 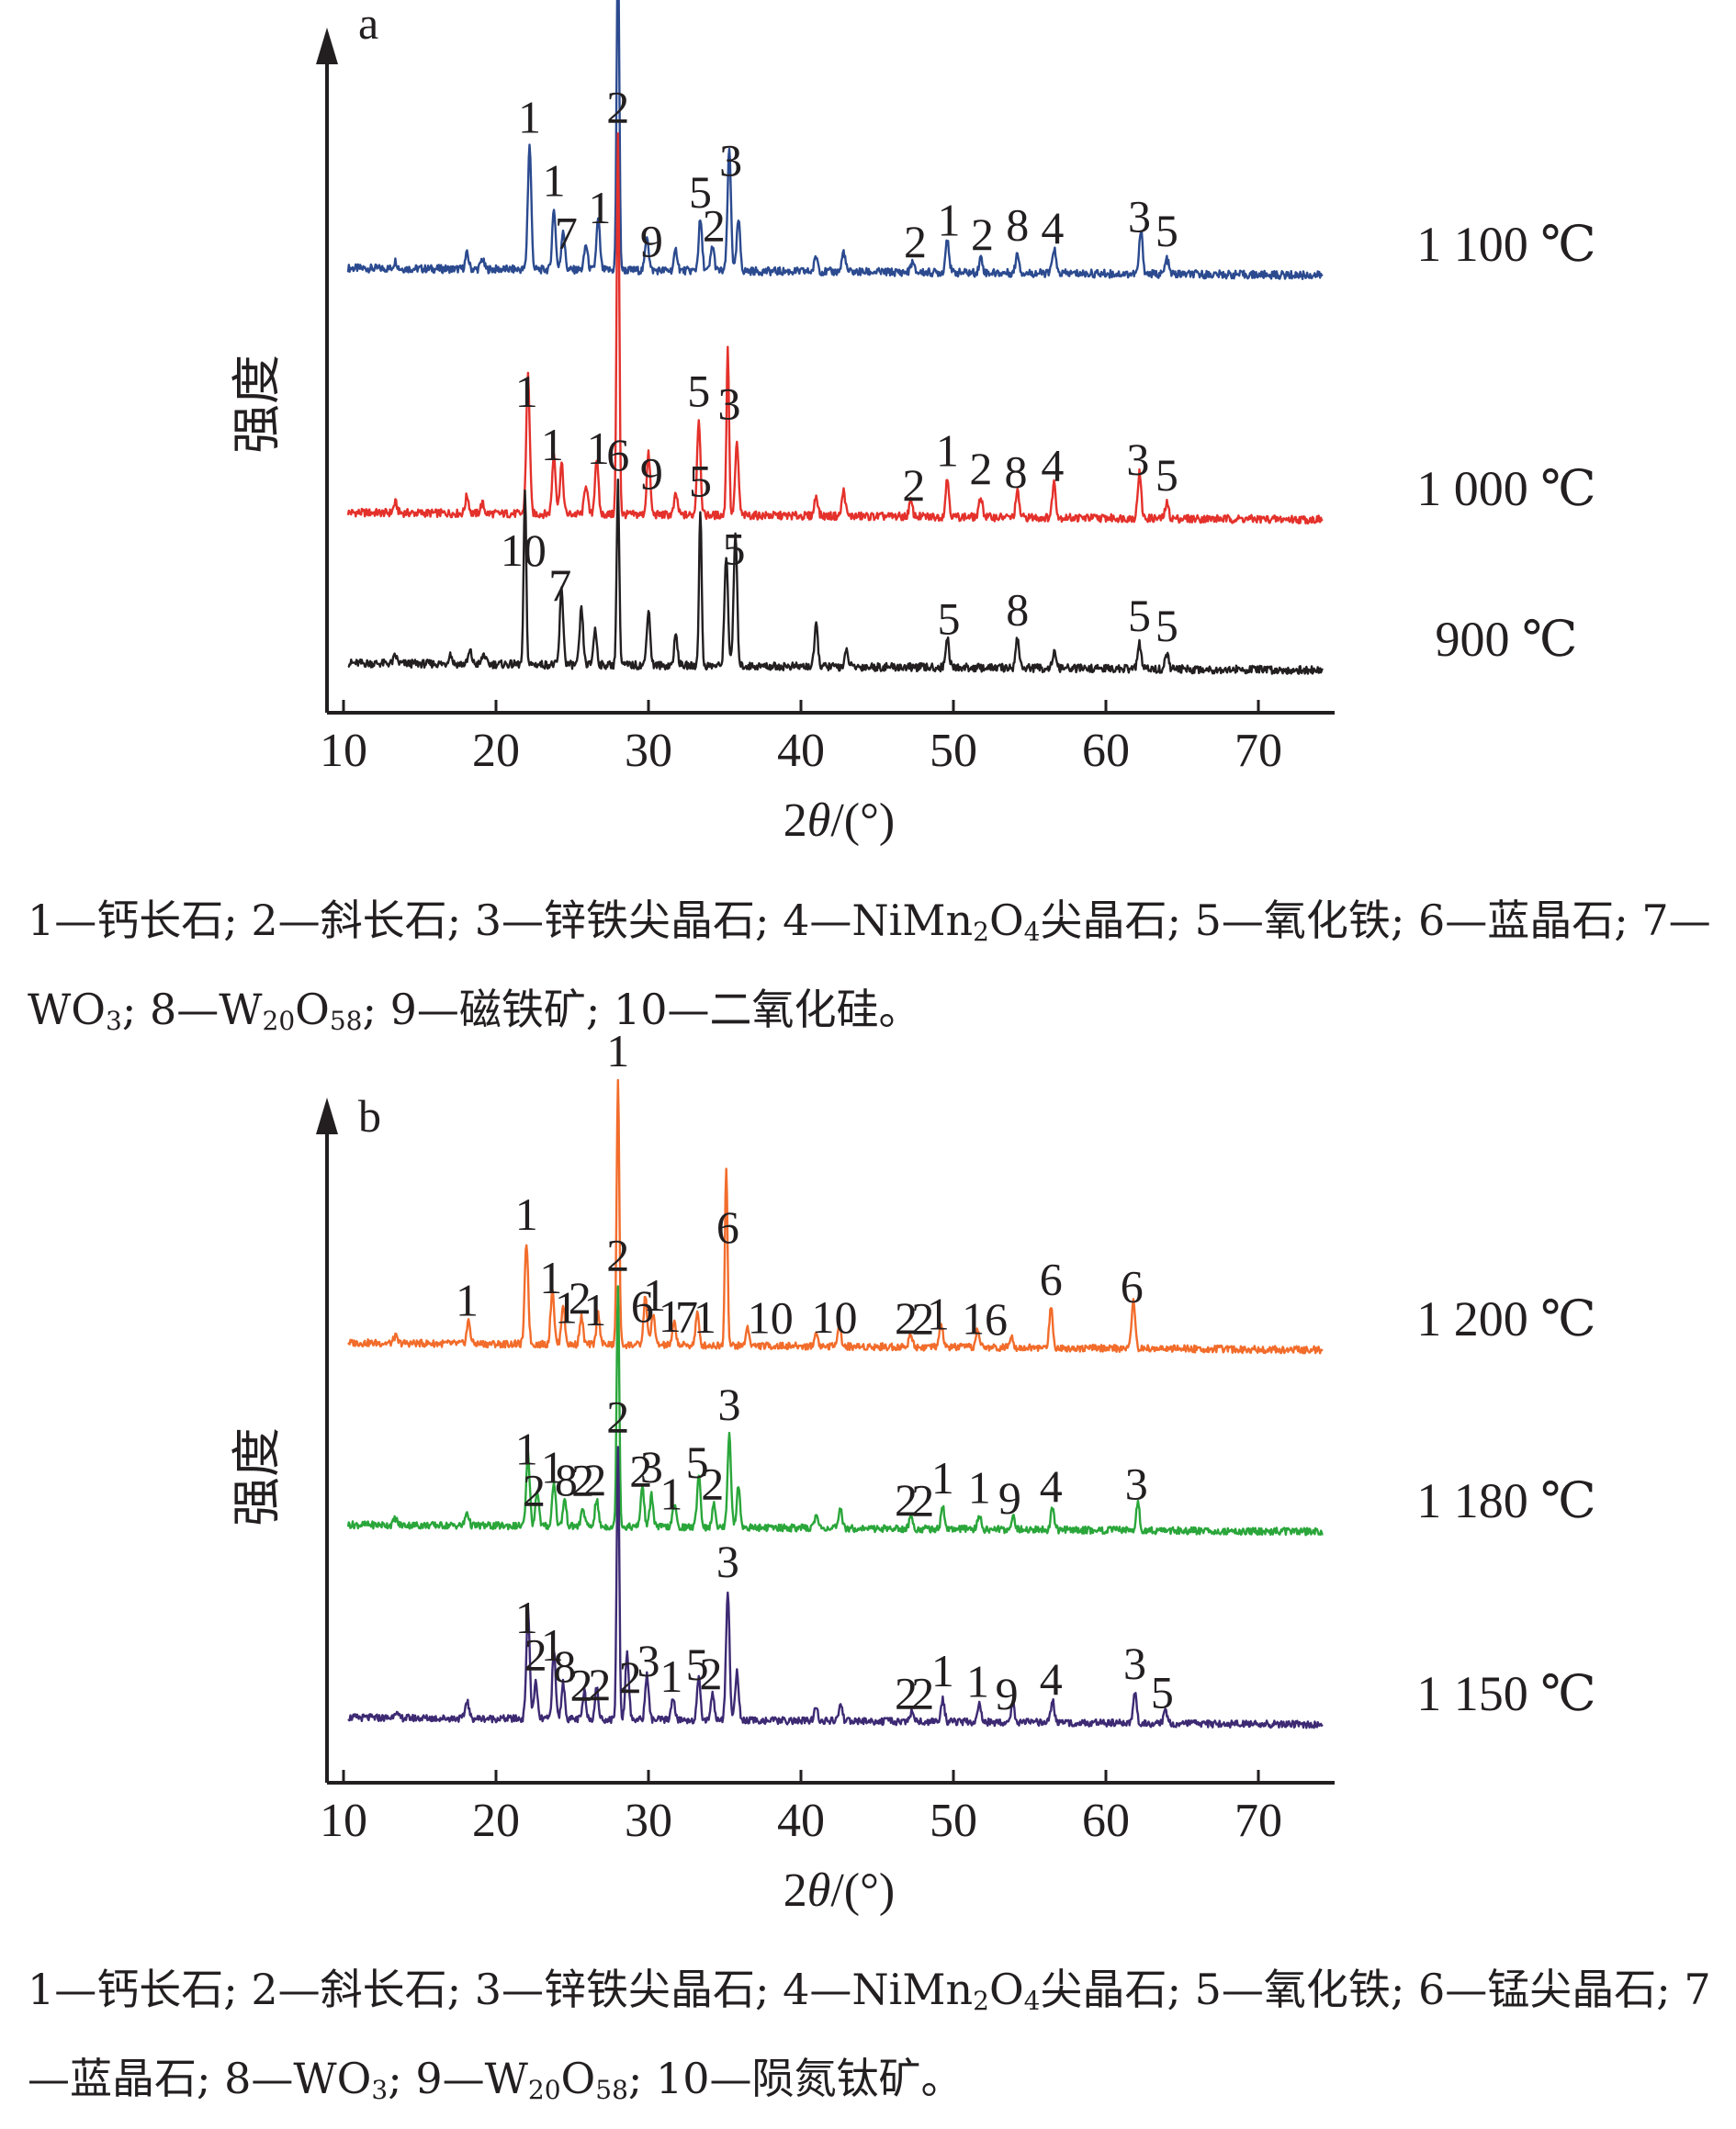 What do you see at coordinates (343, 1821) in the screenshot?
I see `x-tick-label: 10` at bounding box center [343, 1821].